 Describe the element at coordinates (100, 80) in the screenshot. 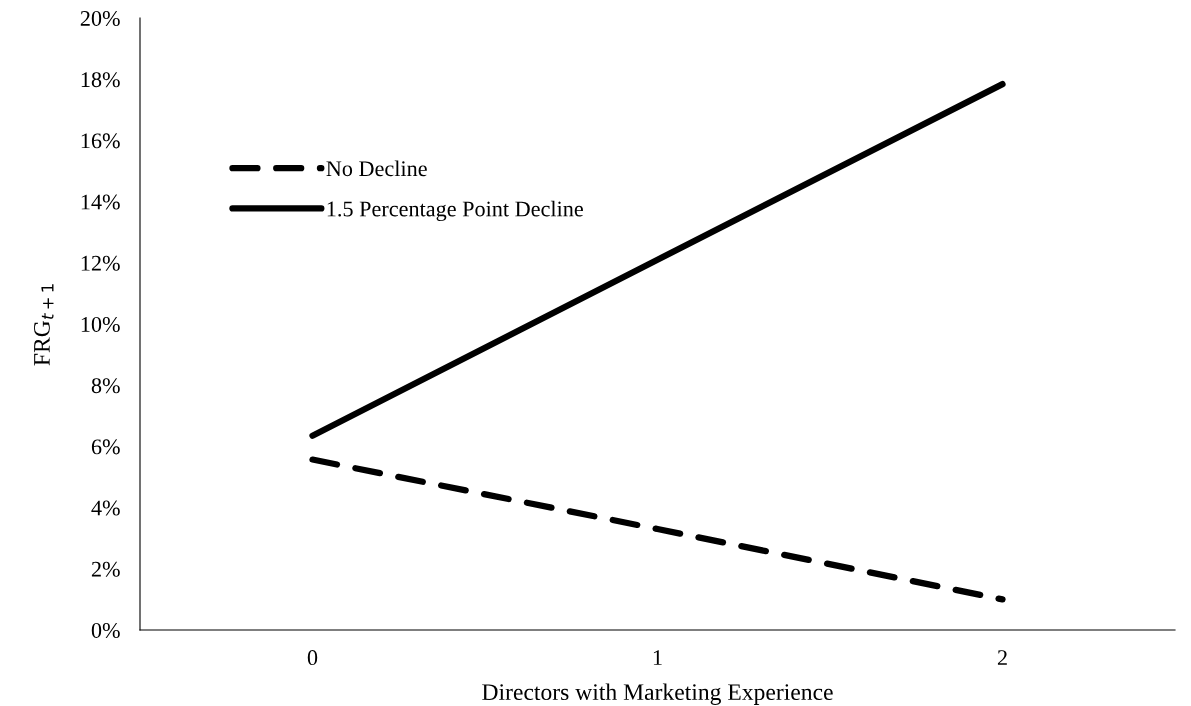

I see `y-tick-label: 18%` at that location.